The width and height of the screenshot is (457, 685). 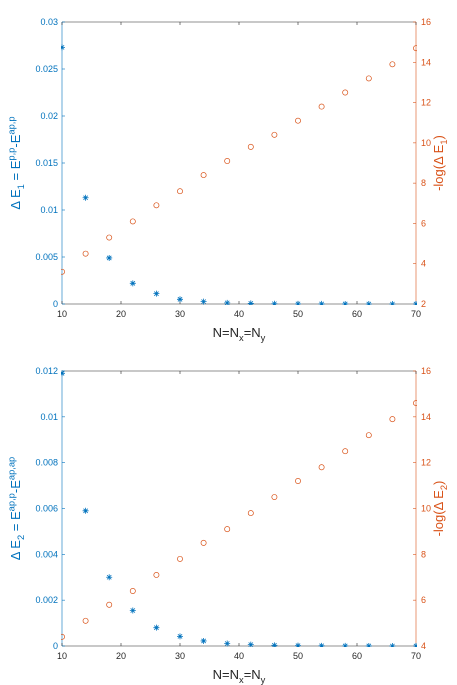 I want to click on right-y-tick-label: 10, so click(x=426, y=143).